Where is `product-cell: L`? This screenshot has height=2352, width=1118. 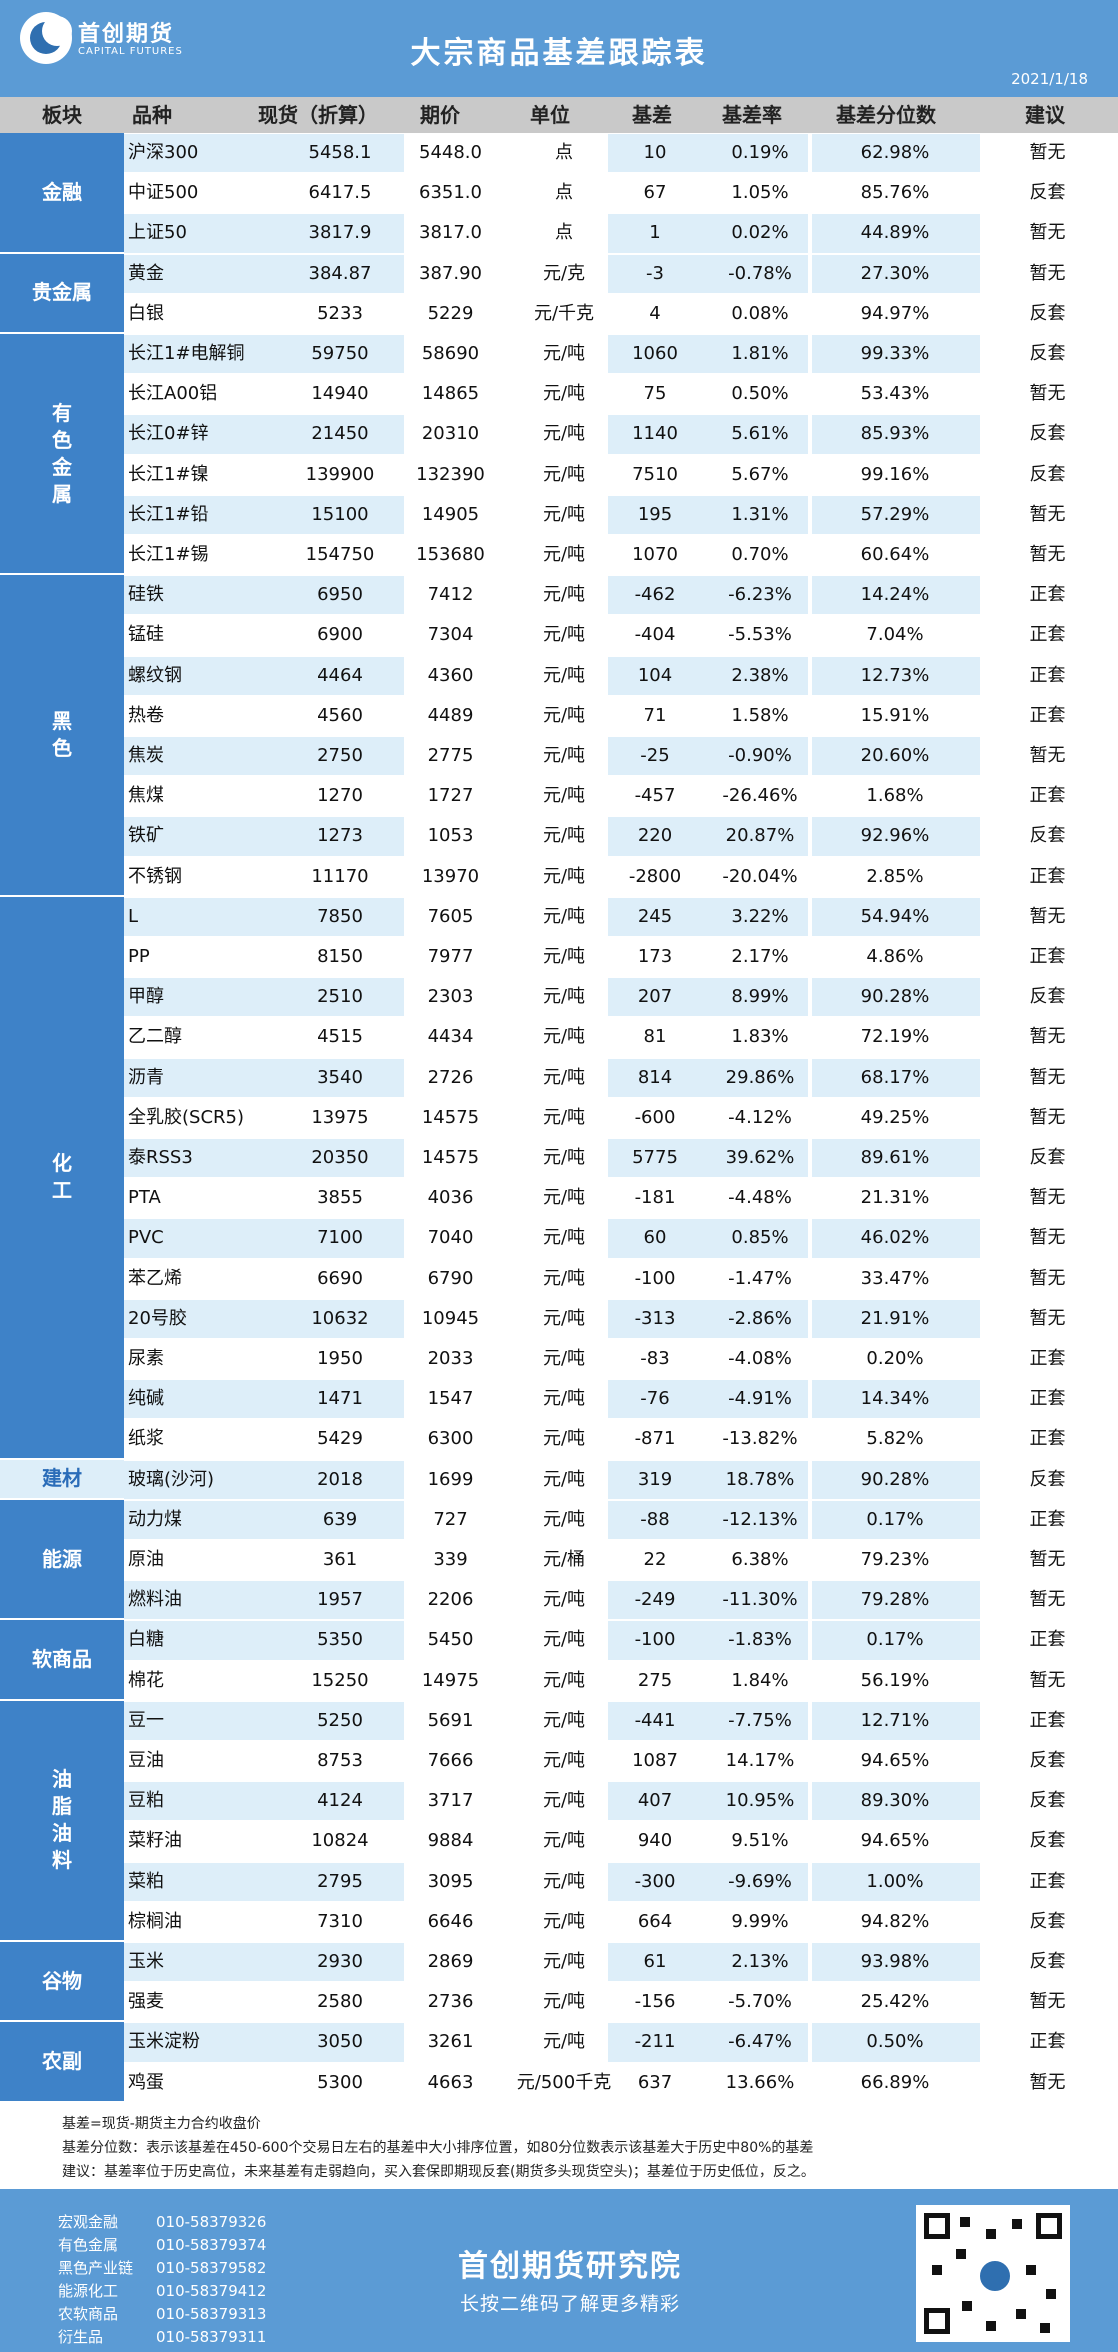
product-cell: L is located at coordinates (133, 916).